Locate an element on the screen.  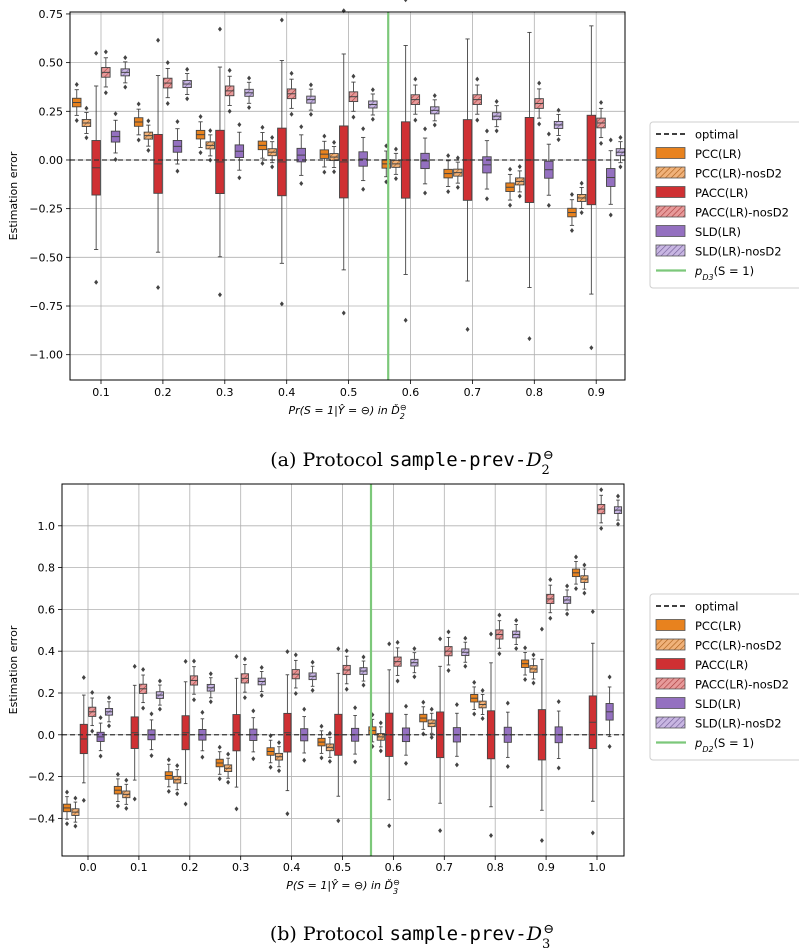
box-pacclr-0.8 is located at coordinates (529, 186).